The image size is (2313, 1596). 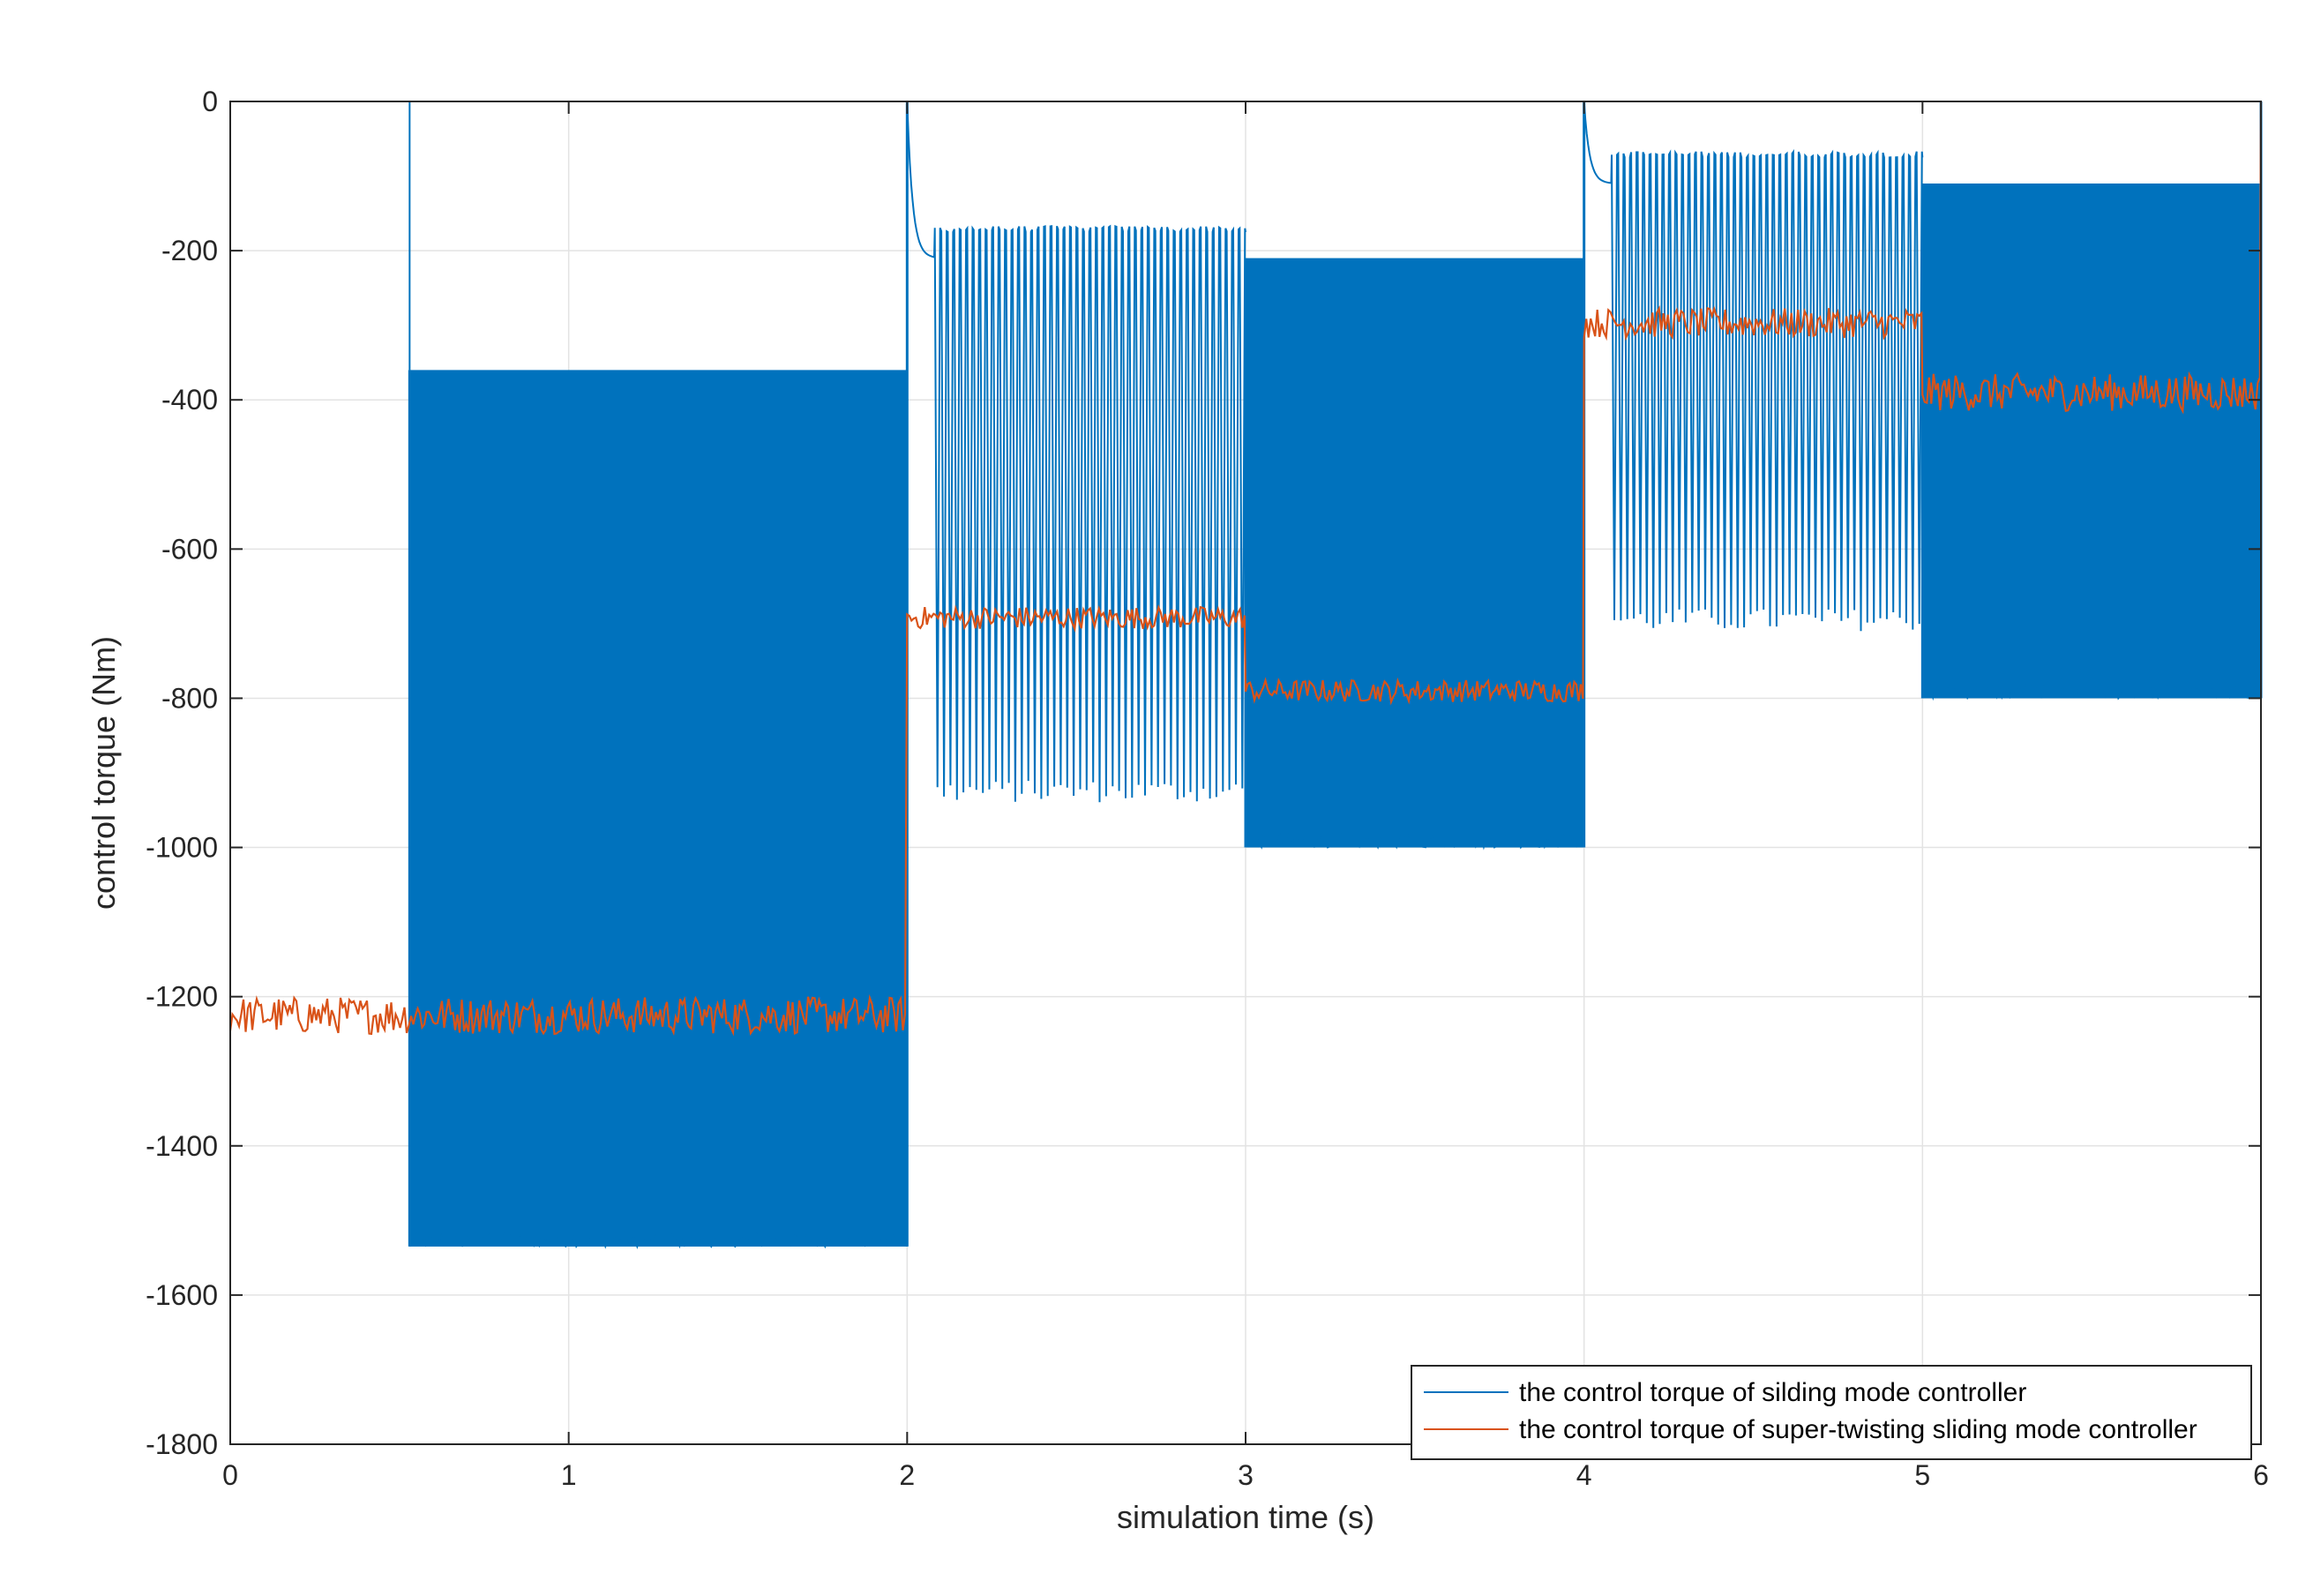 I want to click on x-tick-label: 0, so click(x=230, y=1475).